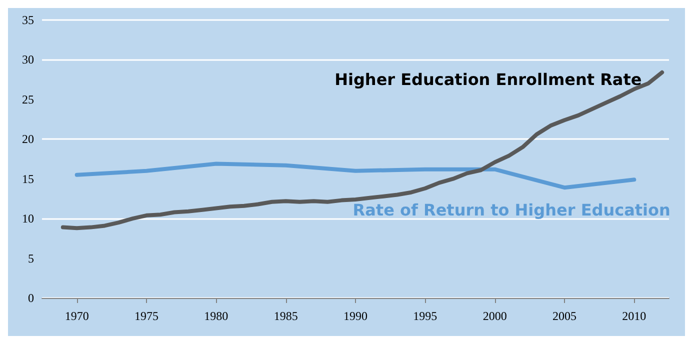 This screenshot has width=693, height=344. I want to click on y-tick-label: 15, so click(28, 179).